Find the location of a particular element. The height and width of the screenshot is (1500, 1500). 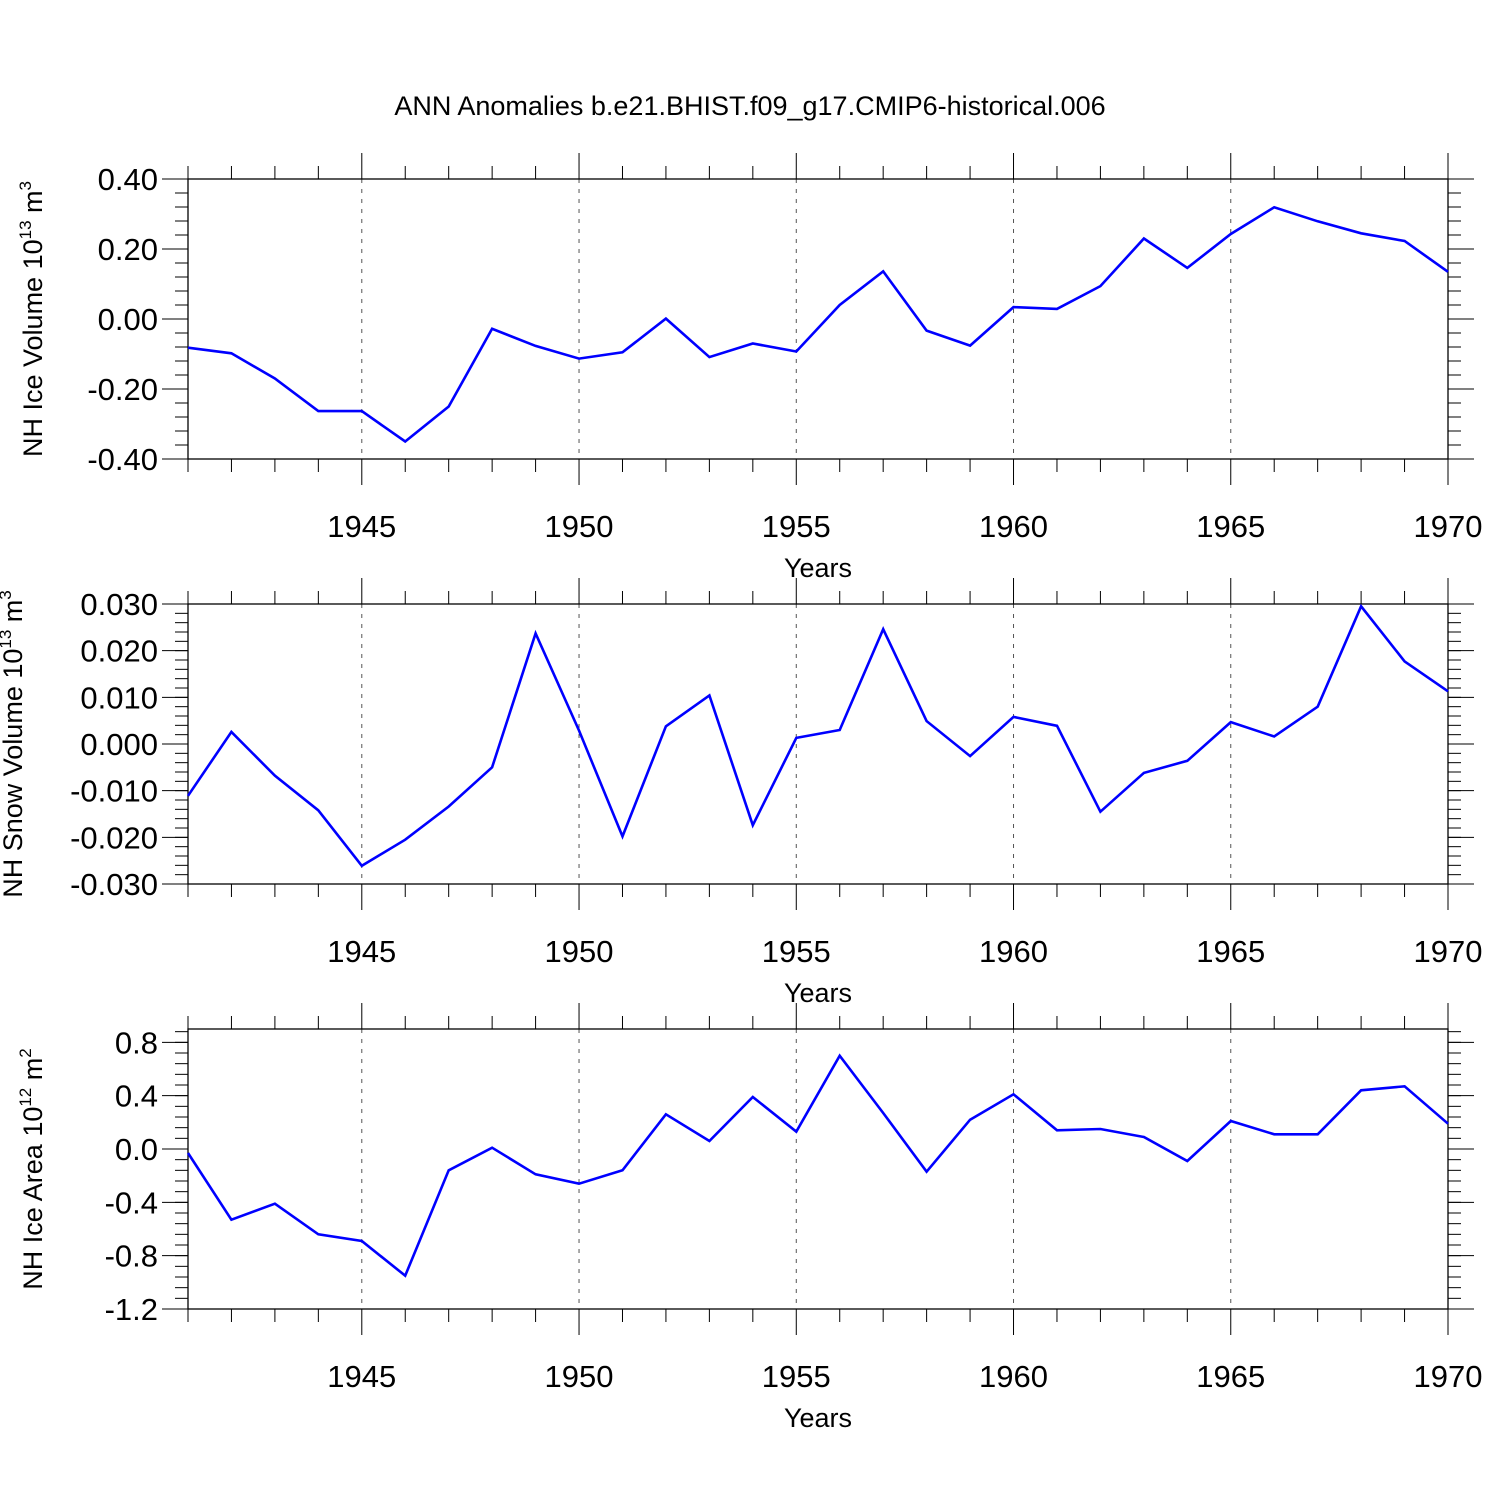

y-tick-label: 0.8 is located at coordinates (136, 1042).